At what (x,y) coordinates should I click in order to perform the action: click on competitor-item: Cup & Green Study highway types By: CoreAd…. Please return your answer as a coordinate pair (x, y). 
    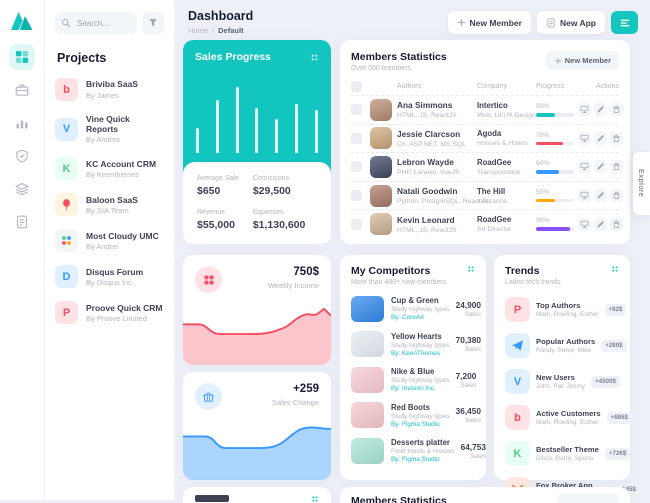
    Looking at the image, I should click on (416, 308).